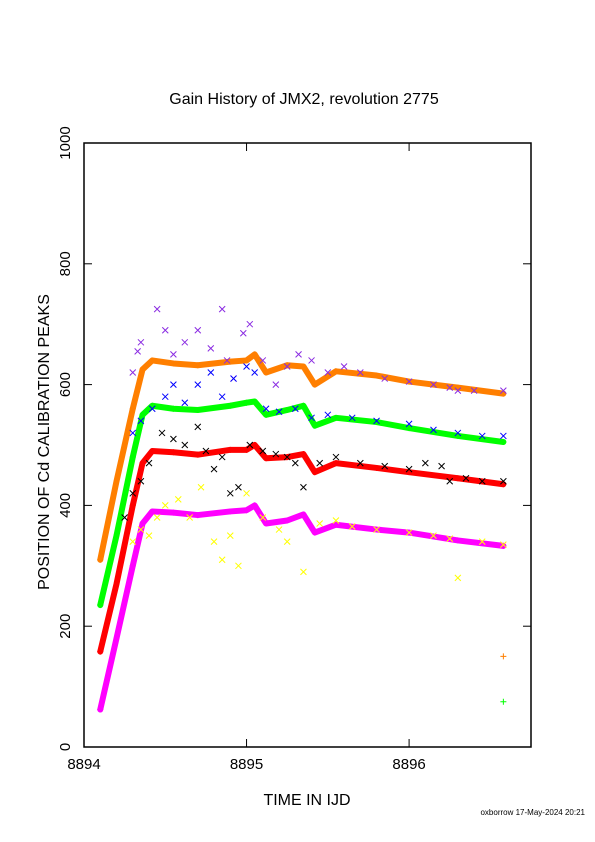 The width and height of the screenshot is (595, 842). Describe the element at coordinates (83, 764) in the screenshot. I see `x-tick-label: 8894` at that location.